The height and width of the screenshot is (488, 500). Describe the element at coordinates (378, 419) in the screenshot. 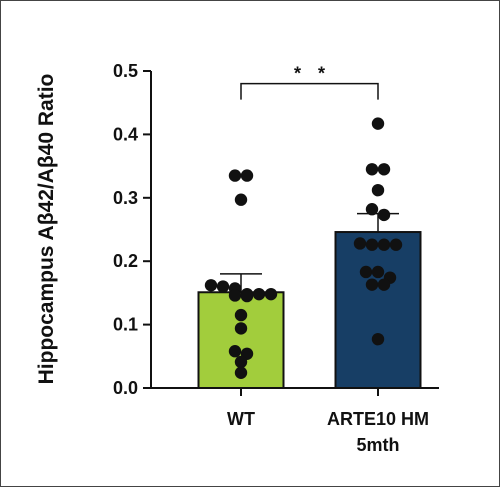

I see `x-tick-label: ARTE10 HM` at that location.